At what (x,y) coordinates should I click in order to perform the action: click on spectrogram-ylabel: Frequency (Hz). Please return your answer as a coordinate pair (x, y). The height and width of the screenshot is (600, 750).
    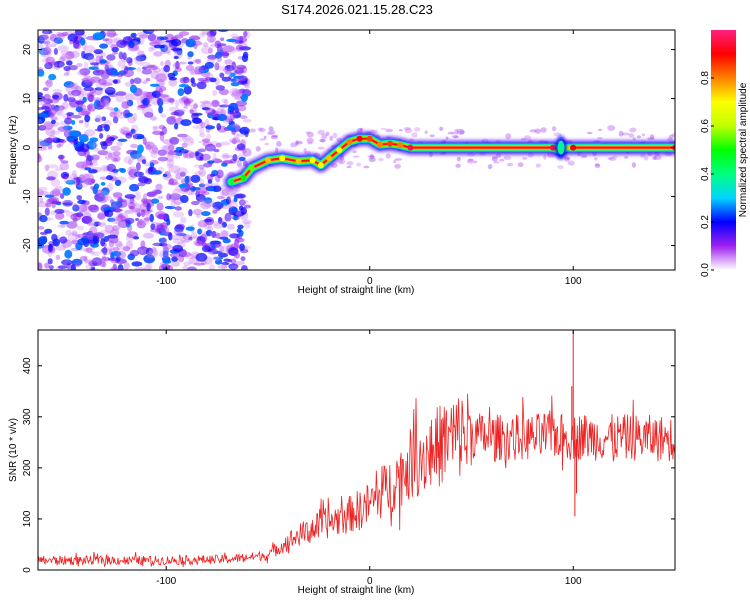
    Looking at the image, I should click on (13, 150).